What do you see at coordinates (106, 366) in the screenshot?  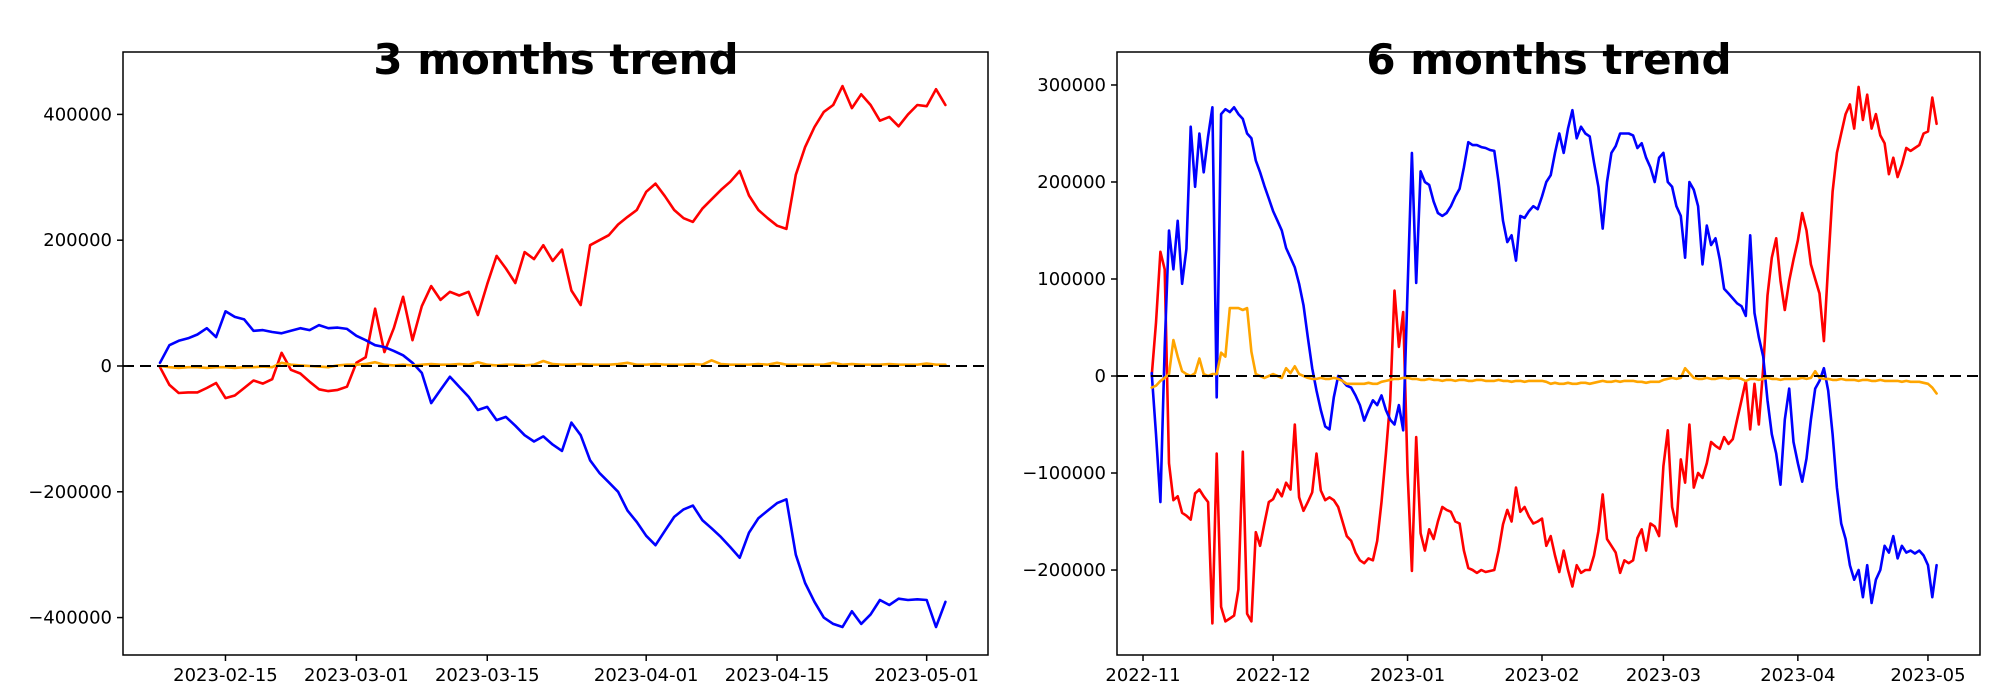 I see `chart-0-y-tick-label: 0` at bounding box center [106, 366].